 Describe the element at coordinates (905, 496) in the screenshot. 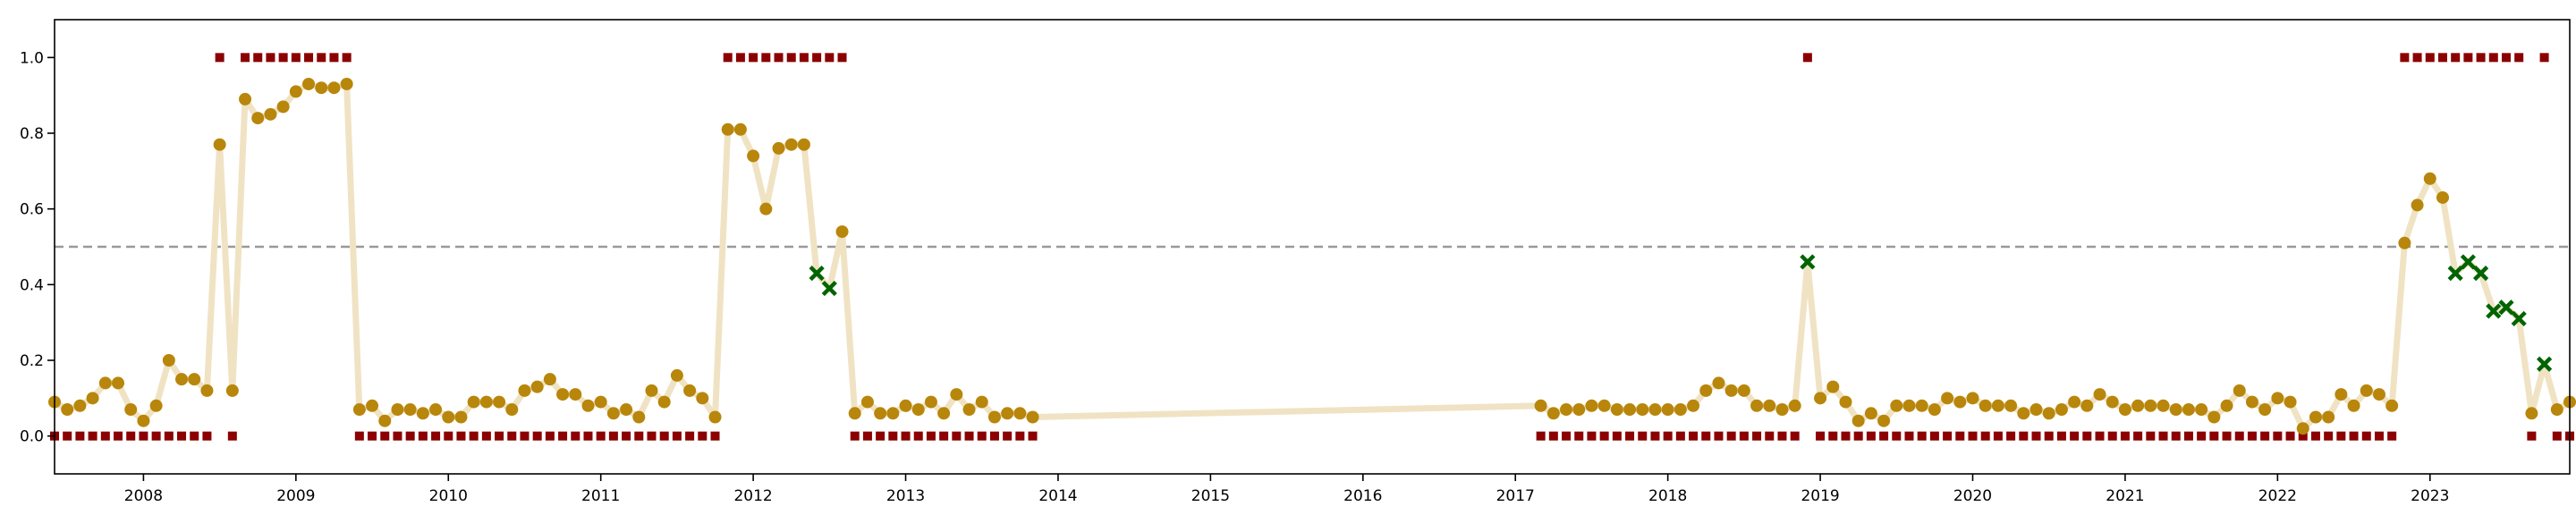

I see `x-tick-label: 2013` at that location.